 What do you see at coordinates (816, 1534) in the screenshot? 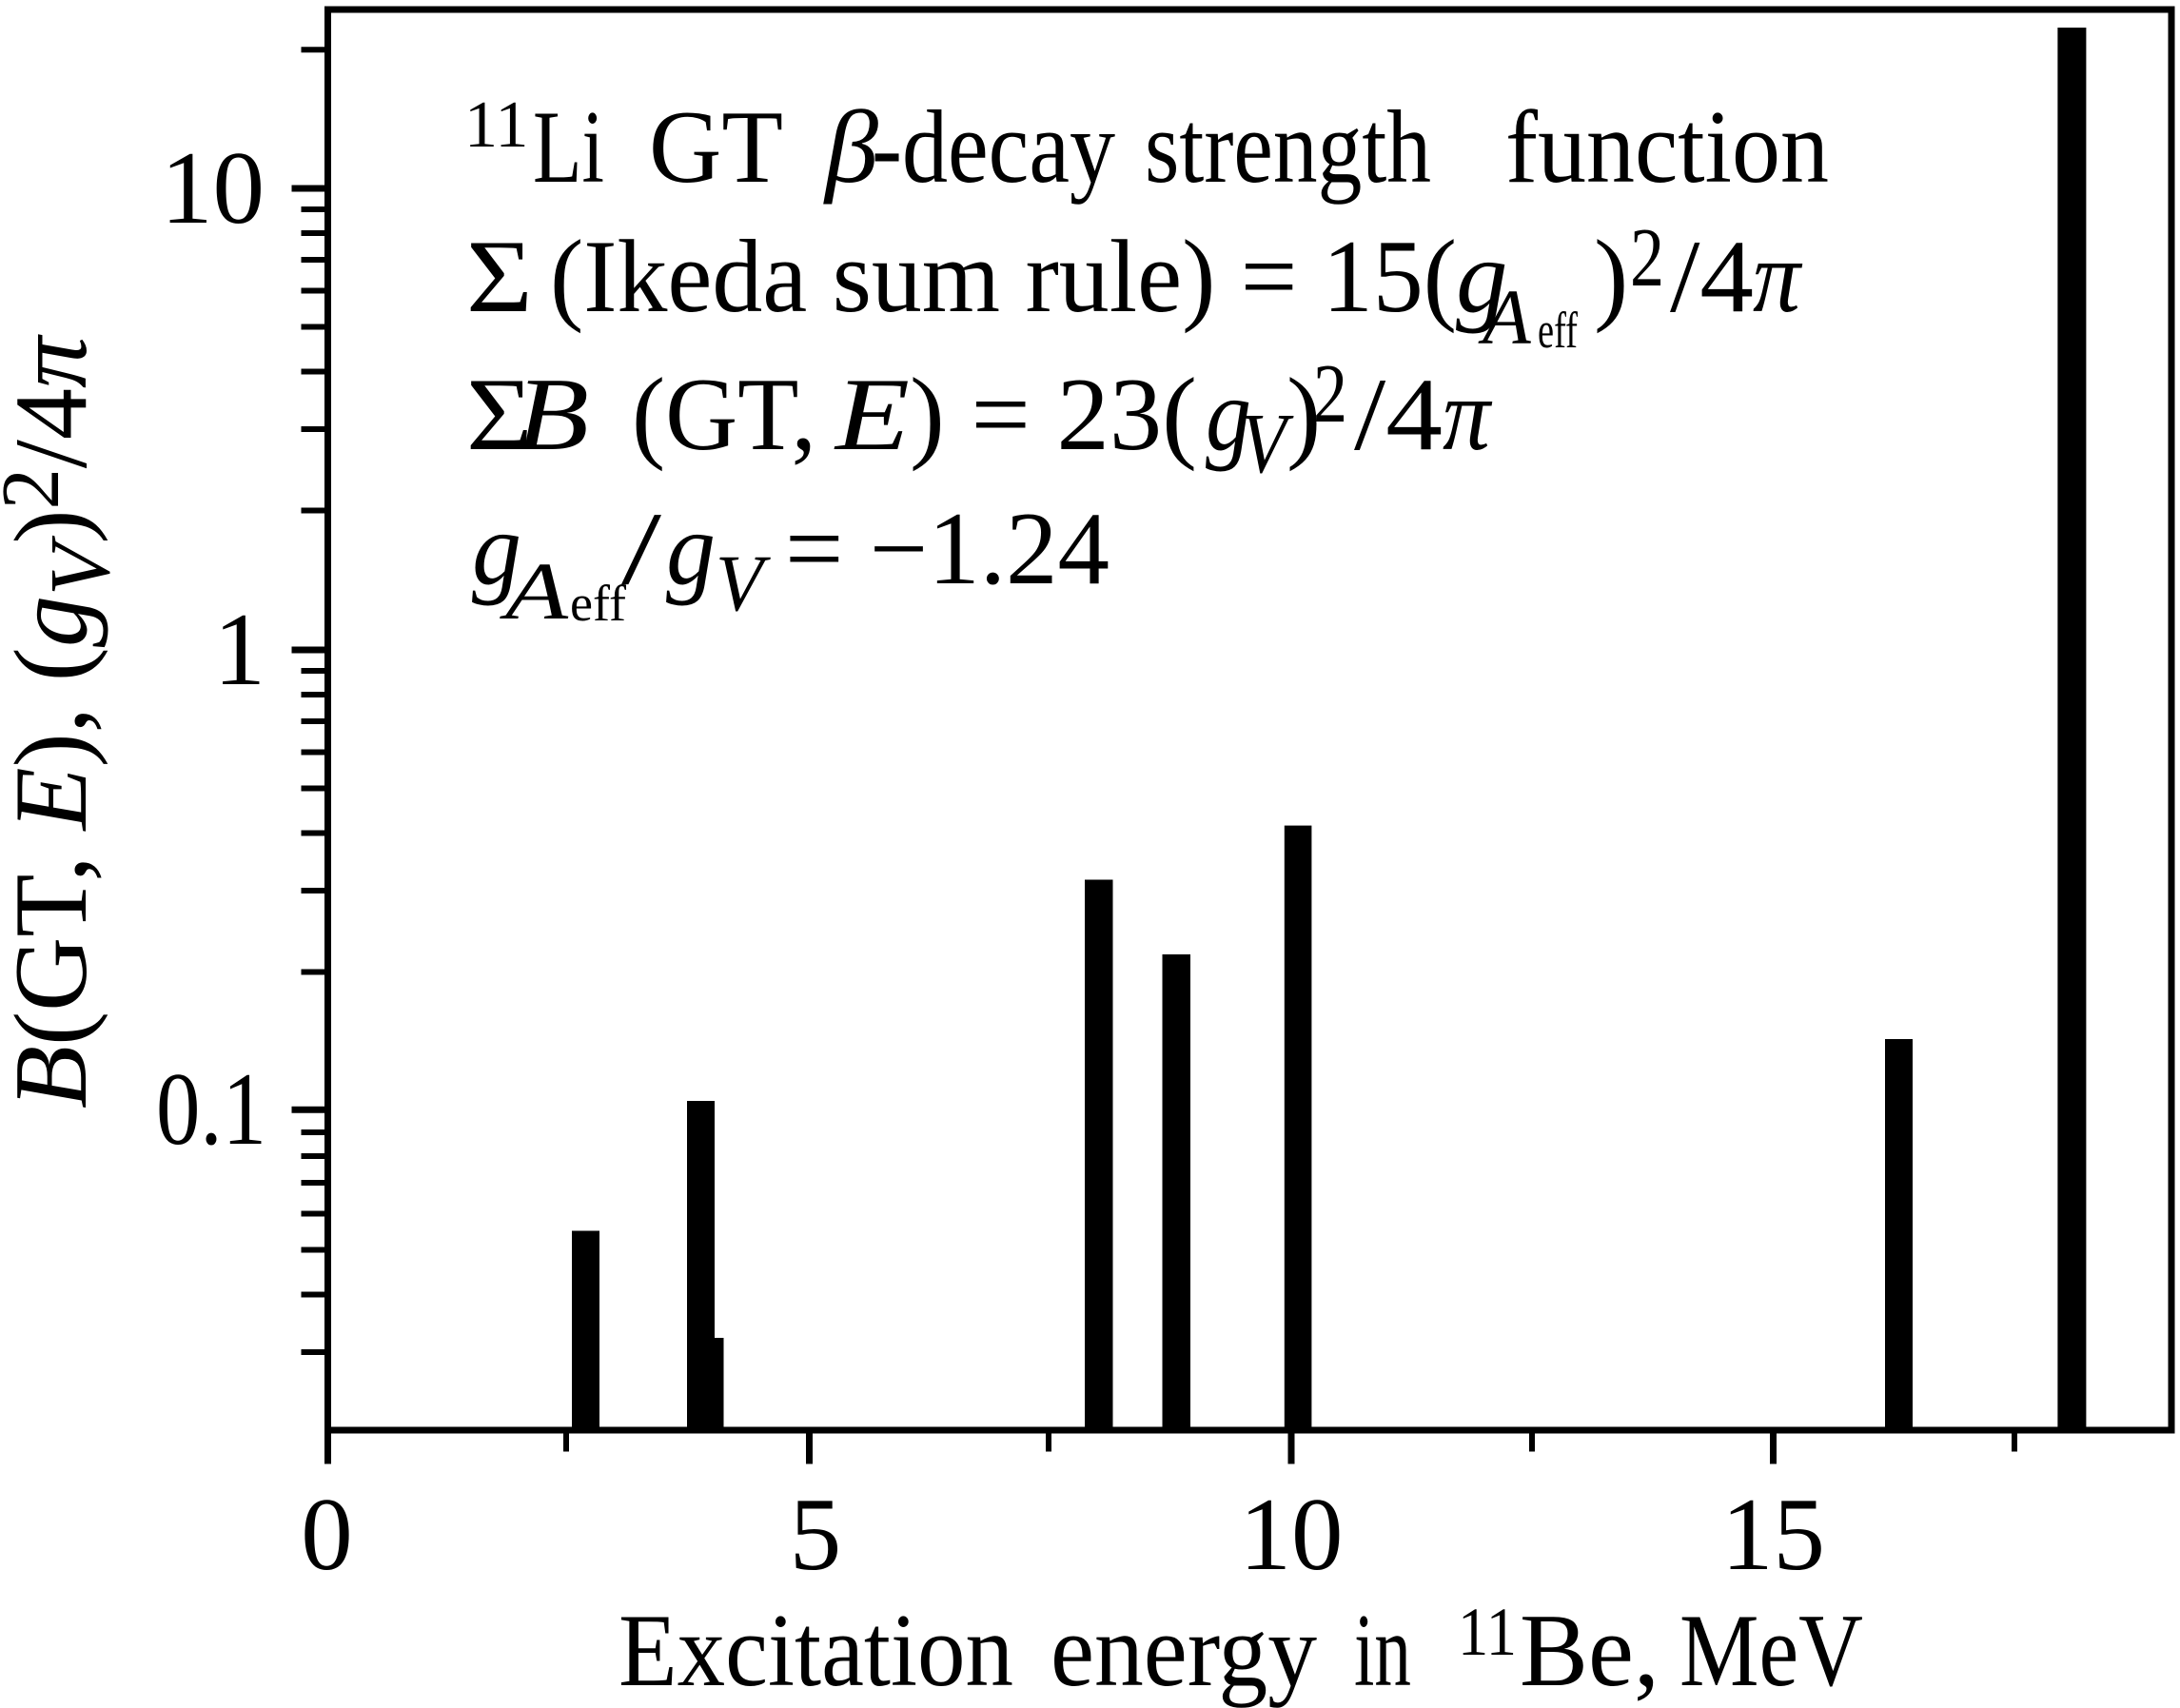
I see `svg-text: 5` at bounding box center [816, 1534].